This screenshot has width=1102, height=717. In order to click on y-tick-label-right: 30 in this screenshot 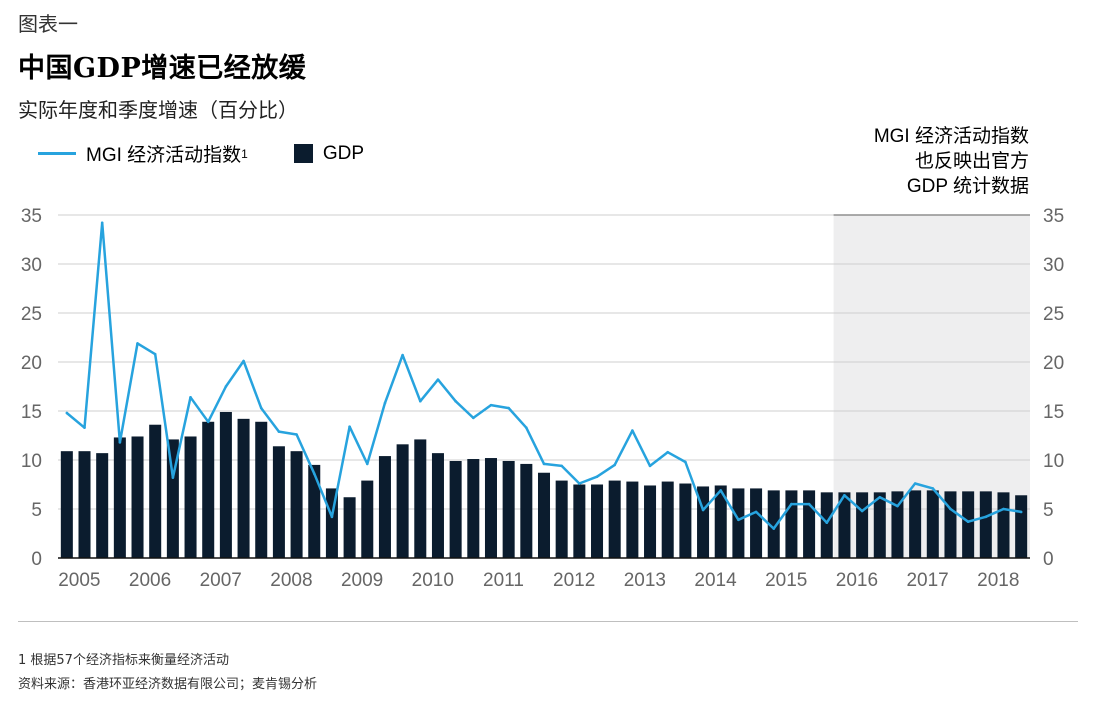, I will do `click(1053, 265)`.